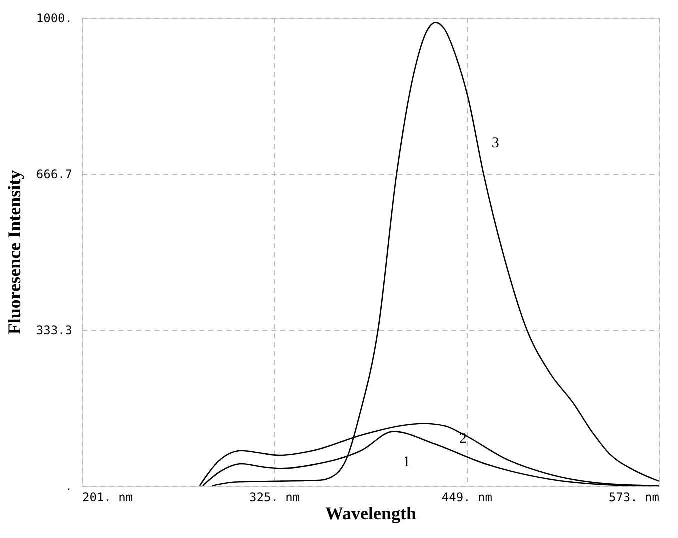  I want to click on x-tick-label: 449. nm, so click(467, 497).